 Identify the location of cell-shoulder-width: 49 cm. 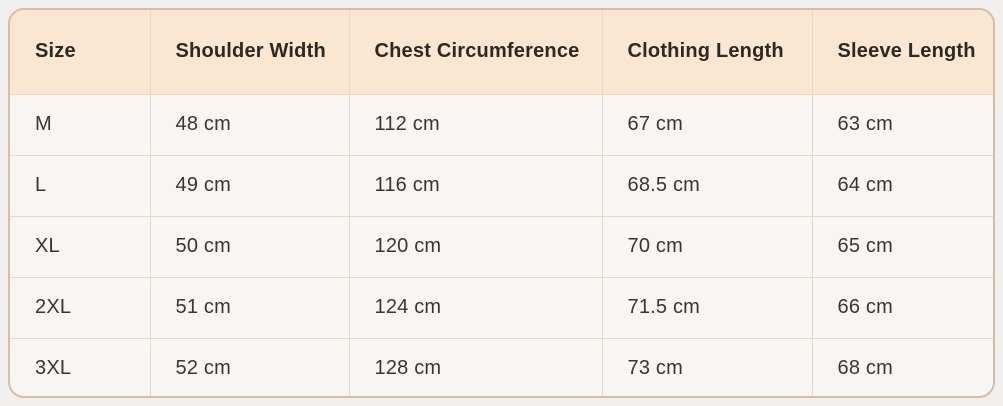
(249, 185).